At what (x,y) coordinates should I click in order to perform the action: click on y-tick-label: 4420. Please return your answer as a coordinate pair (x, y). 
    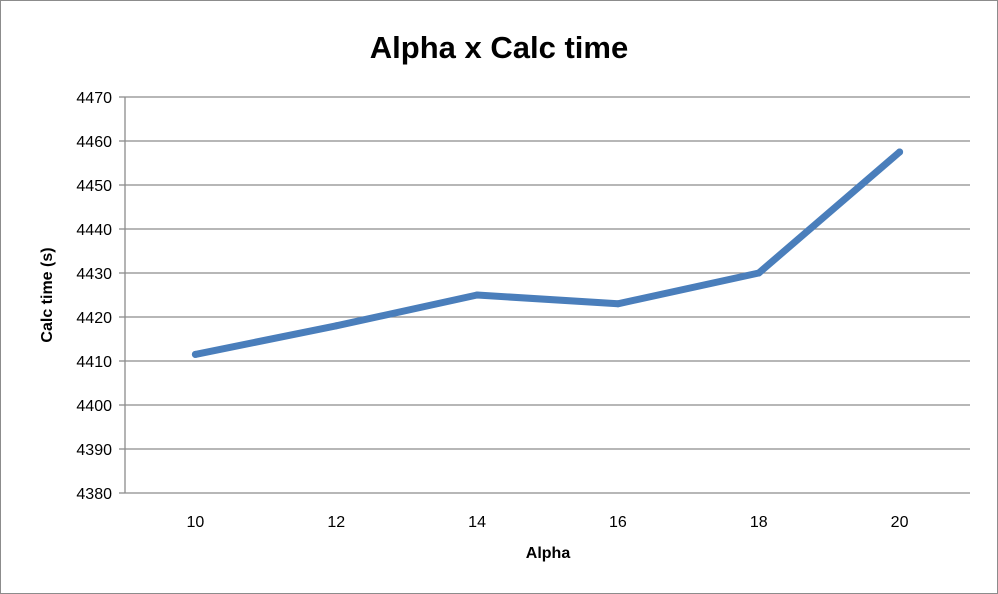
    Looking at the image, I should click on (94, 318).